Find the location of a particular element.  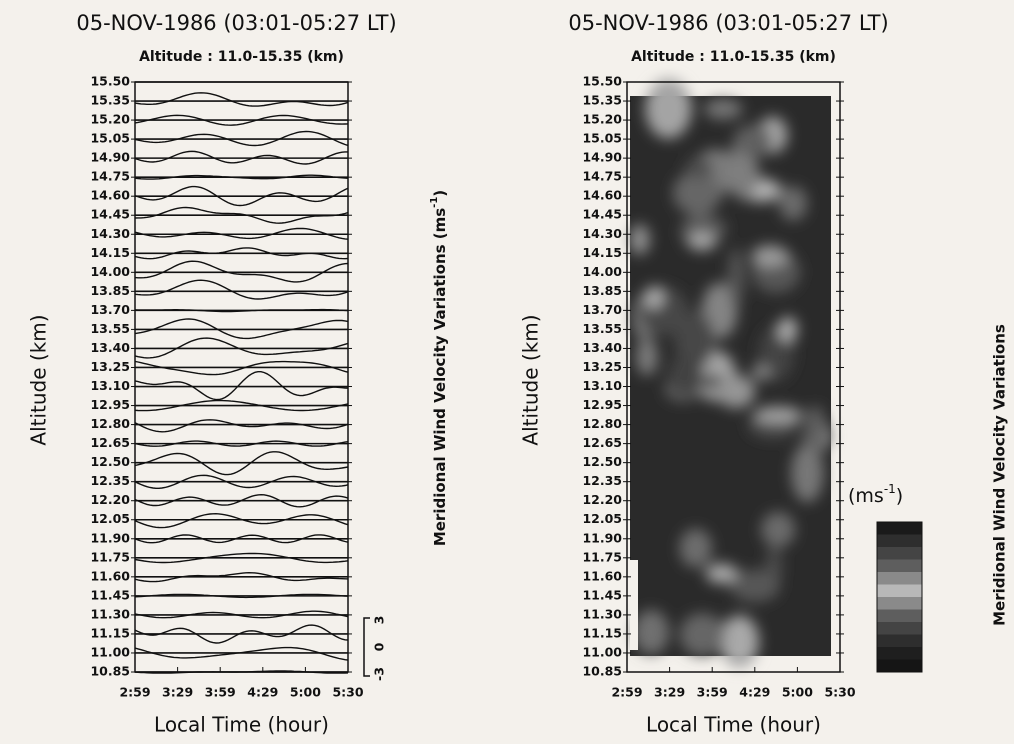

x-tick-label: 5:00 is located at coordinates (797, 692).